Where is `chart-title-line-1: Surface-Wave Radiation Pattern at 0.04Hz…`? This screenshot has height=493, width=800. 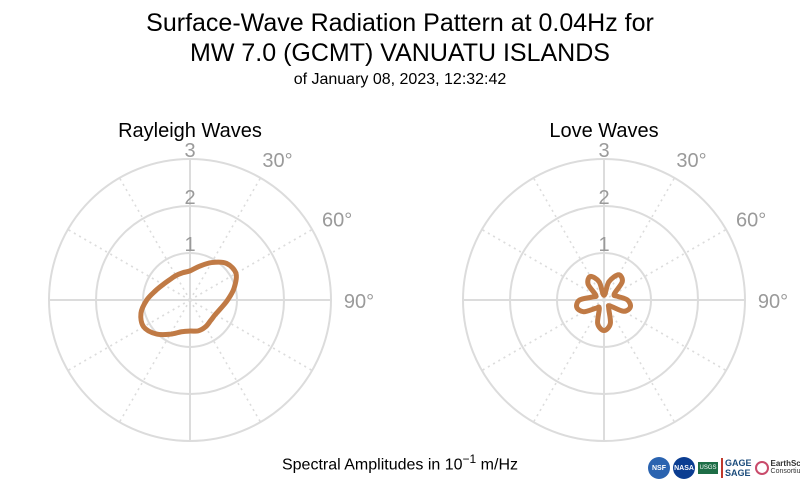
chart-title-line-1: Surface-Wave Radiation Pattern at 0.04Hz… is located at coordinates (400, 23).